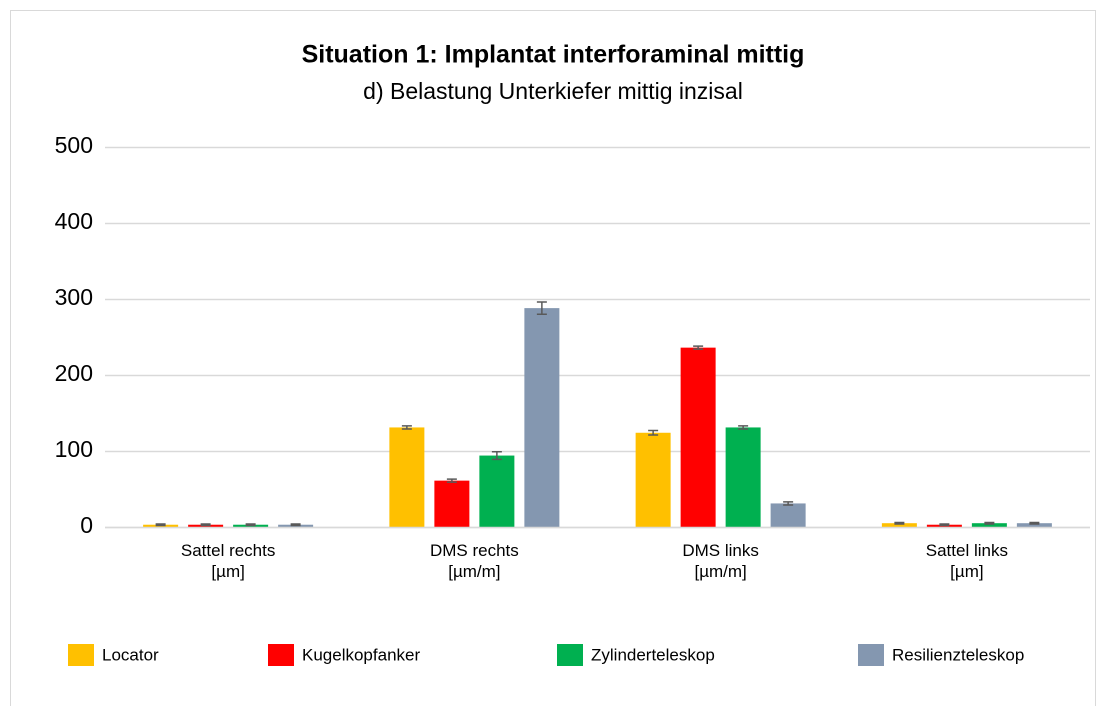 The width and height of the screenshot is (1106, 706). Describe the element at coordinates (74, 221) in the screenshot. I see `y-tick-label: 400` at that location.